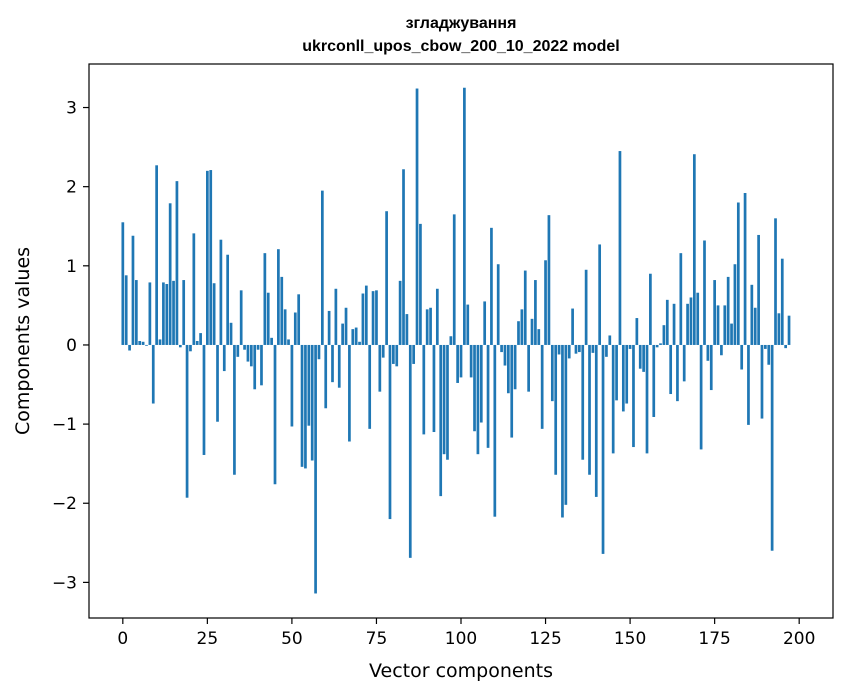  What do you see at coordinates (71, 188) in the screenshot?
I see `y-tick-label: 2` at bounding box center [71, 188].